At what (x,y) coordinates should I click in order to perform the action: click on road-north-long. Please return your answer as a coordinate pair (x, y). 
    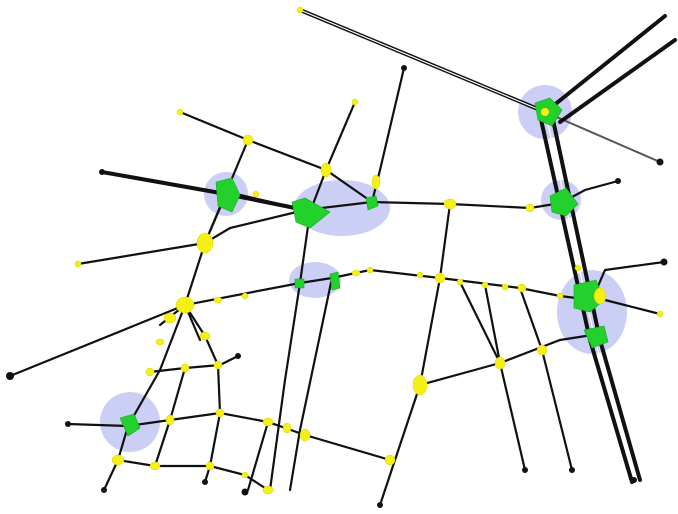
    Looking at the image, I should click on (388, 135).